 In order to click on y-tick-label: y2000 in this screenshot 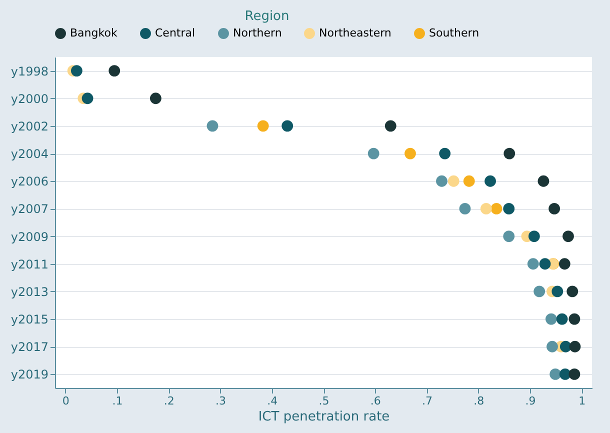, I will do `click(29, 99)`.